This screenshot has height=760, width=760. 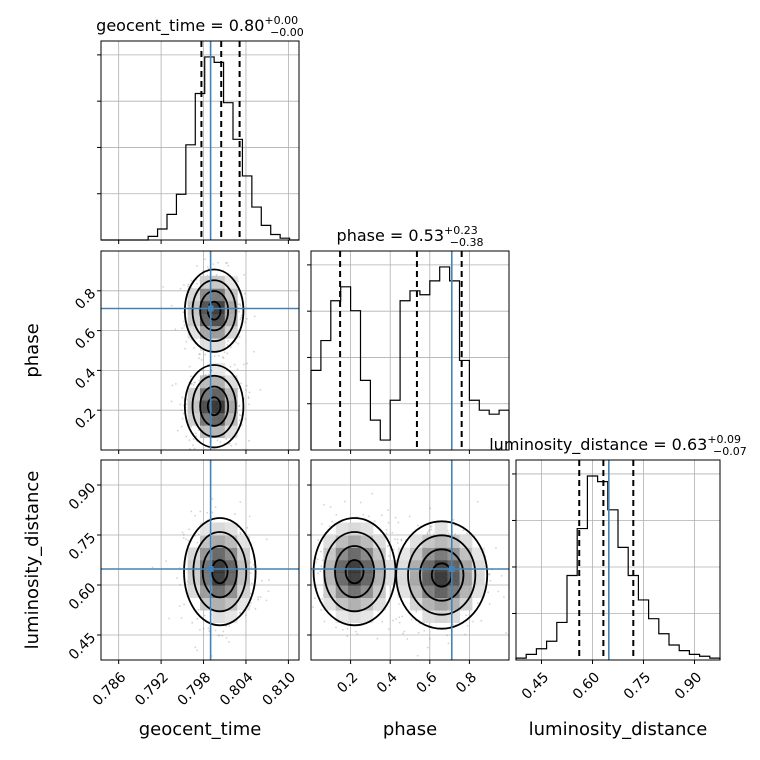 I want to click on contours, so click(x=214, y=358).